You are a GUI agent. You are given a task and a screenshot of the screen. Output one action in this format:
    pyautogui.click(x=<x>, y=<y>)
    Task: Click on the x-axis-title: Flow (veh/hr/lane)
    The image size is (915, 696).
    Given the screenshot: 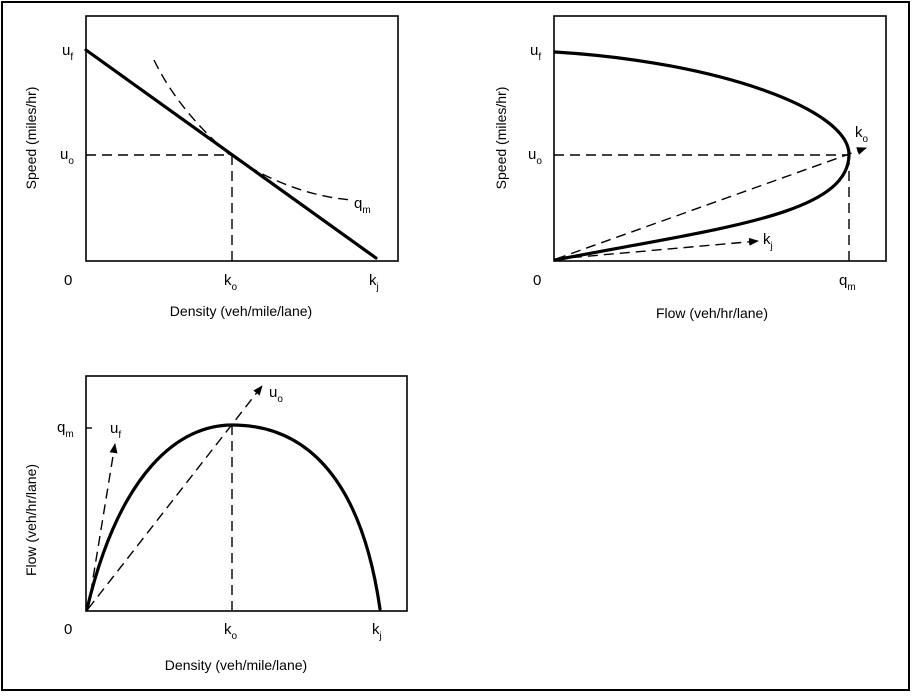 What is the action you would take?
    pyautogui.click(x=712, y=313)
    